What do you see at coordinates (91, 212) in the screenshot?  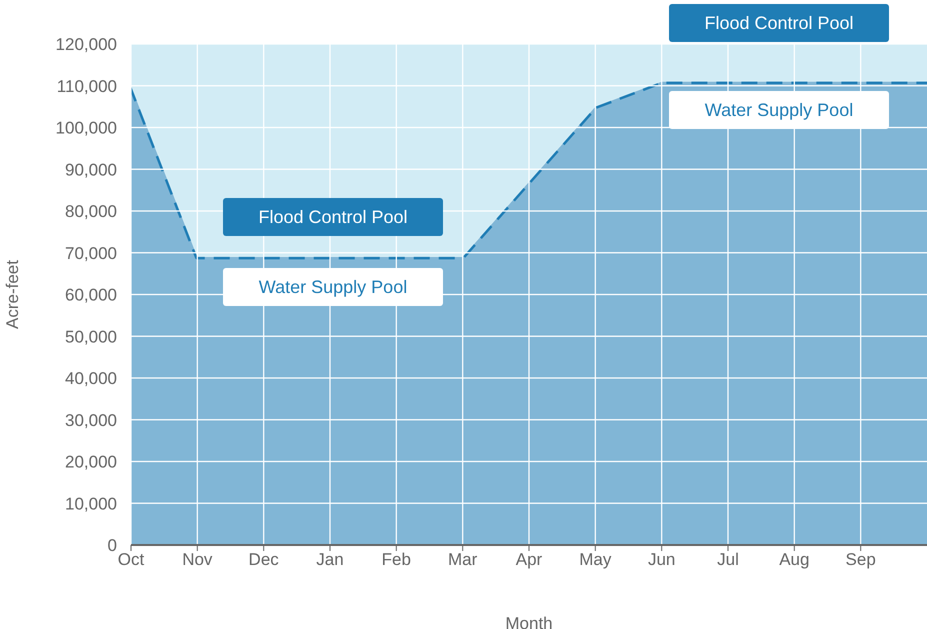 I see `y-tick-label: 80,000` at bounding box center [91, 212].